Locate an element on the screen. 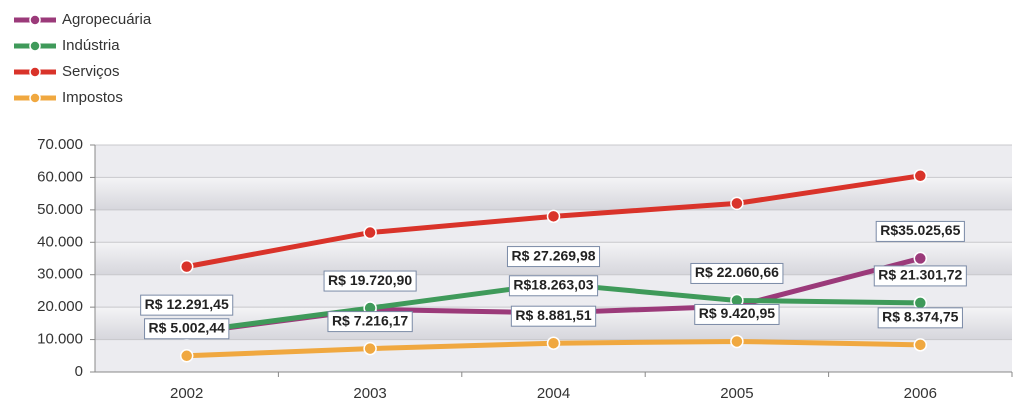 The height and width of the screenshot is (405, 1016). data-label-text: R$18.263,03 is located at coordinates (553, 284).